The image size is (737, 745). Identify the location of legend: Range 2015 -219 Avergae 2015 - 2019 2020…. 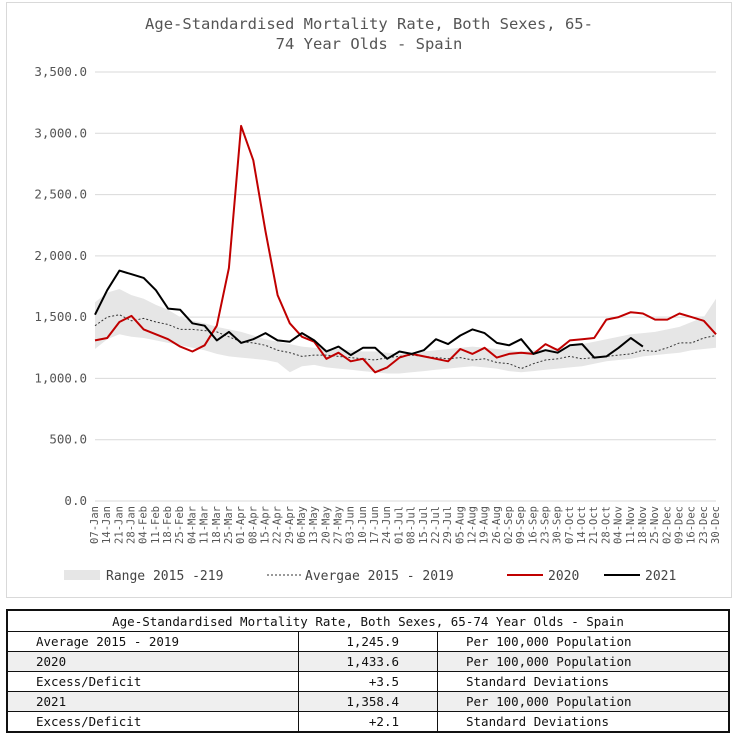
(370, 576).